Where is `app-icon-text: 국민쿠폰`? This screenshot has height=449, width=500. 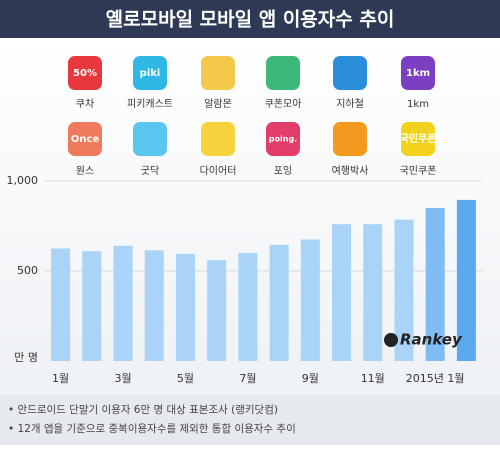
app-icon-text: 국민쿠폰 is located at coordinates (418, 138).